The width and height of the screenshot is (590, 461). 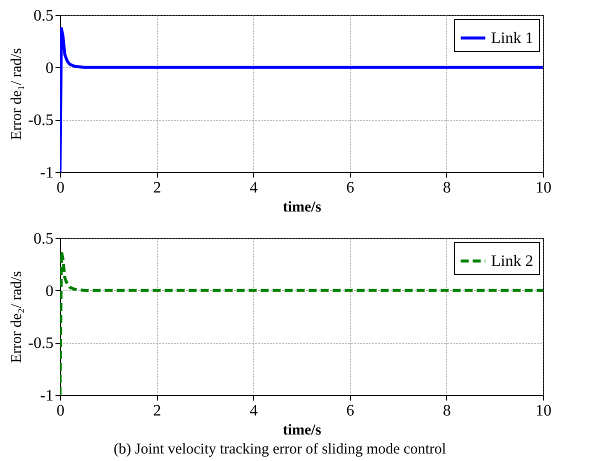 I want to click on y-axis-title: Error de₁/ rad/s, so click(x=17, y=94).